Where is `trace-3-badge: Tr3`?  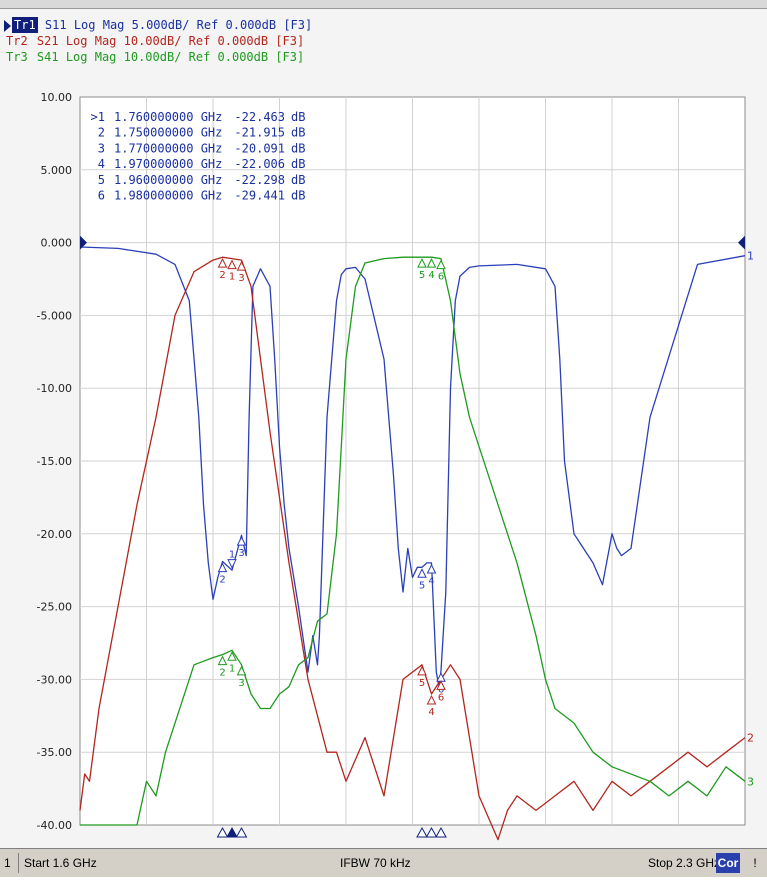 trace-3-badge: Tr3 is located at coordinates (17, 57).